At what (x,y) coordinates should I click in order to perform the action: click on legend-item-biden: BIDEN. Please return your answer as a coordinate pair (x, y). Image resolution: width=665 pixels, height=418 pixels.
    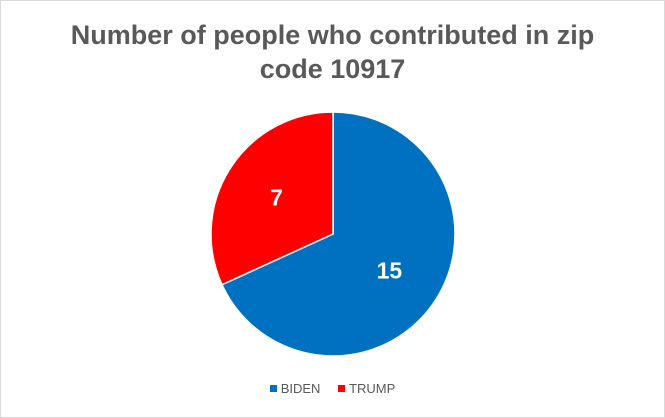
    Looking at the image, I should click on (295, 388).